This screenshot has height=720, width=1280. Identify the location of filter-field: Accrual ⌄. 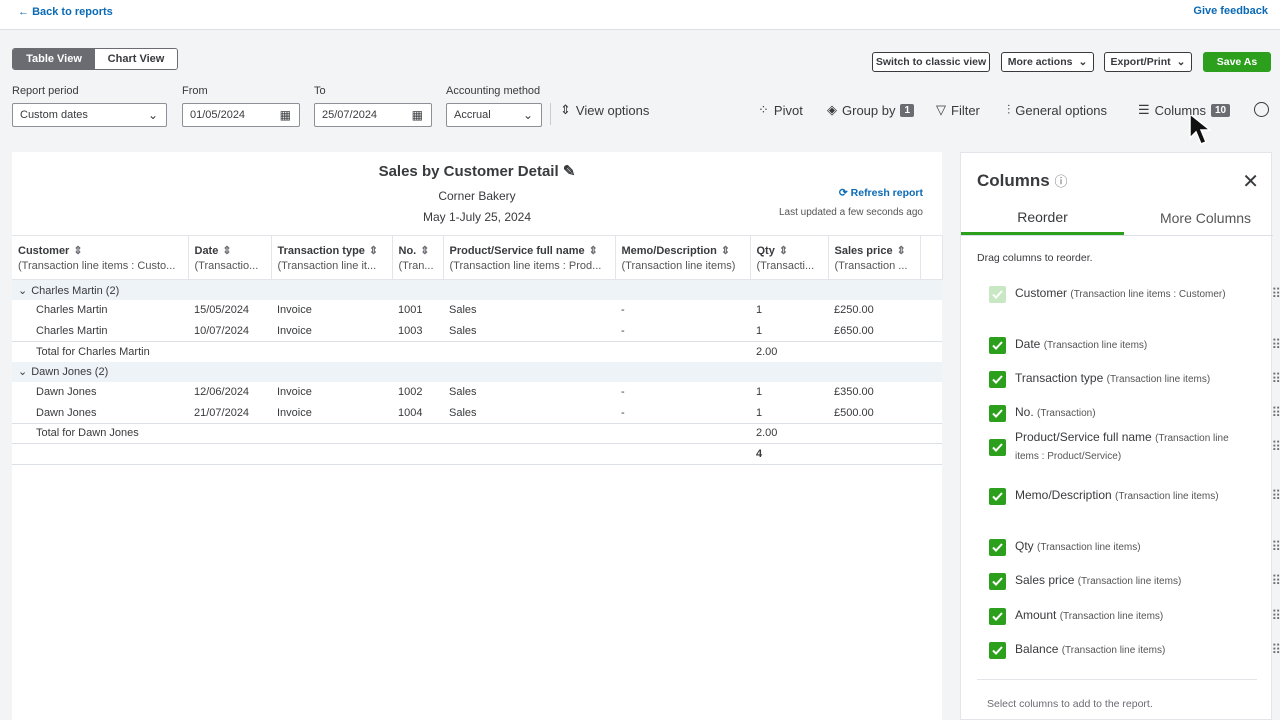
(494, 115).